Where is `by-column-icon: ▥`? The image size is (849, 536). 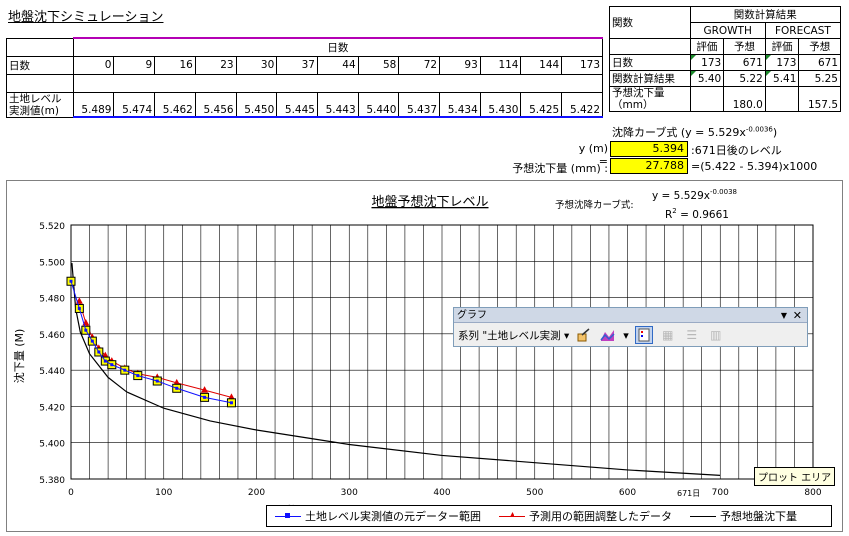
by-column-icon: ▥ is located at coordinates (716, 335).